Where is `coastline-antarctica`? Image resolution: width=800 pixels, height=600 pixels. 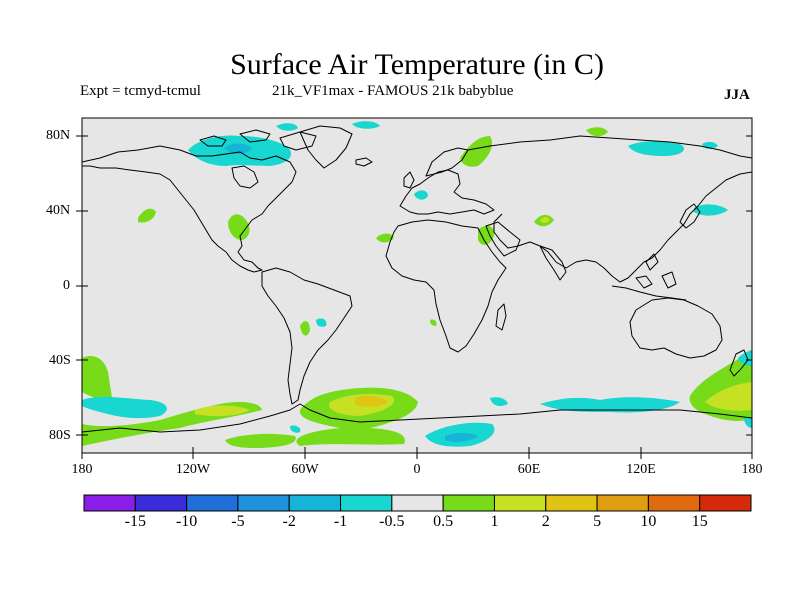 coastline-antarctica is located at coordinates (417, 418).